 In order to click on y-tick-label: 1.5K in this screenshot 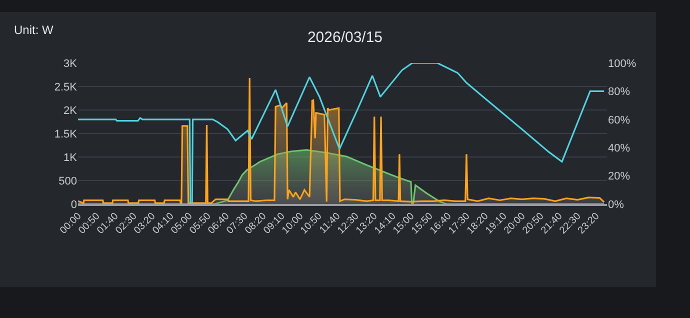, I will do `click(66, 134)`.